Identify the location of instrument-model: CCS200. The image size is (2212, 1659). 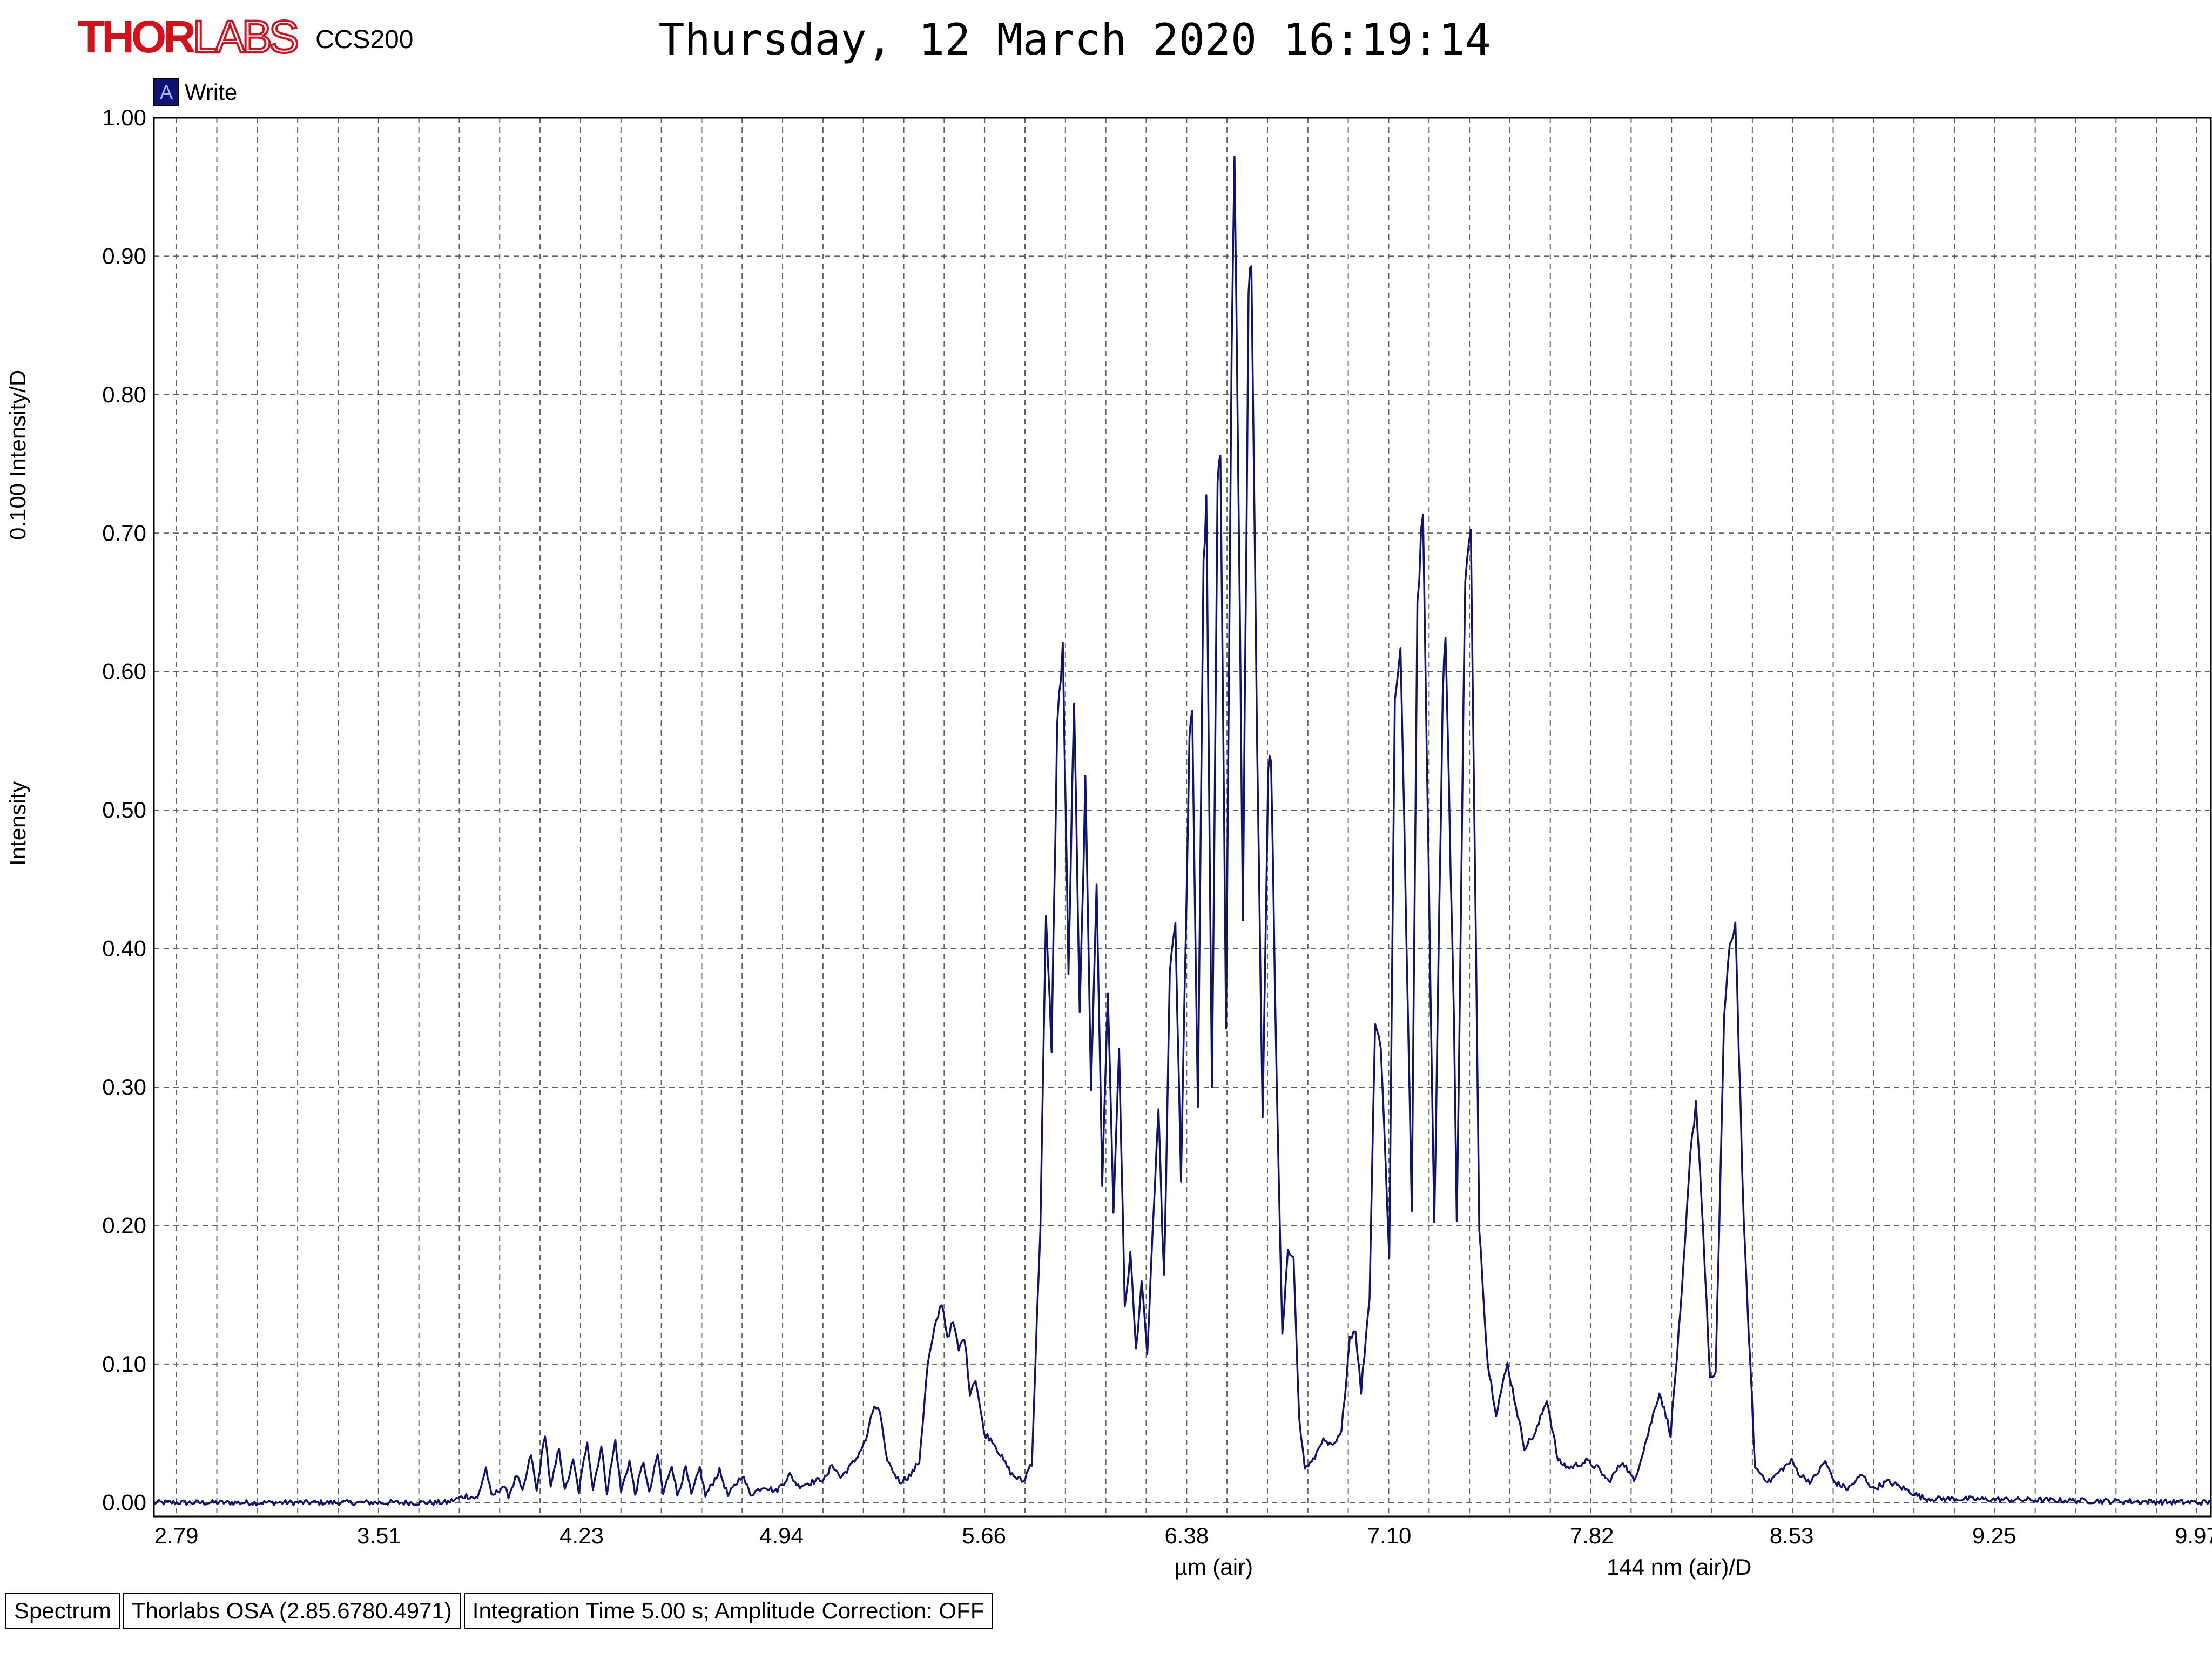
(364, 39).